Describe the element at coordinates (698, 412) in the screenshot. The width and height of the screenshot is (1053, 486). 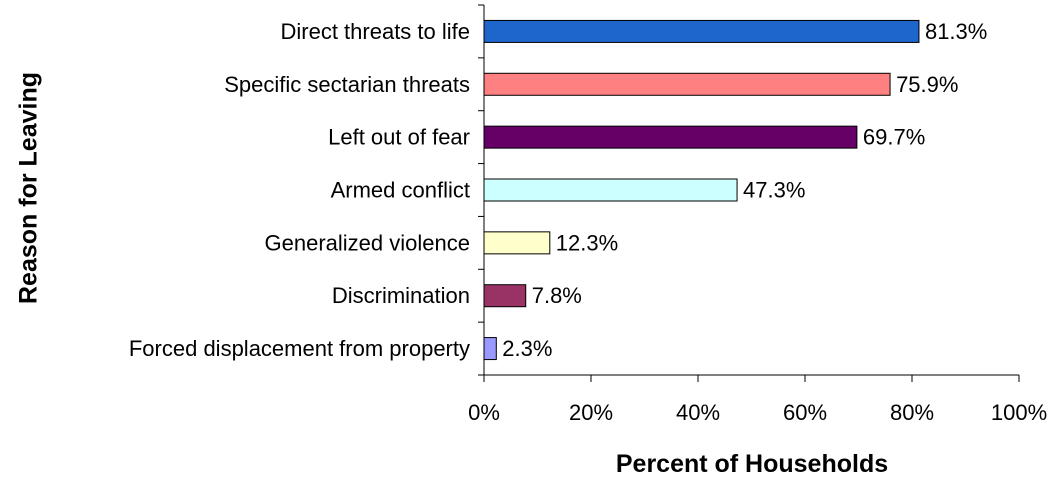
I see `x-tick-label: 40%` at that location.